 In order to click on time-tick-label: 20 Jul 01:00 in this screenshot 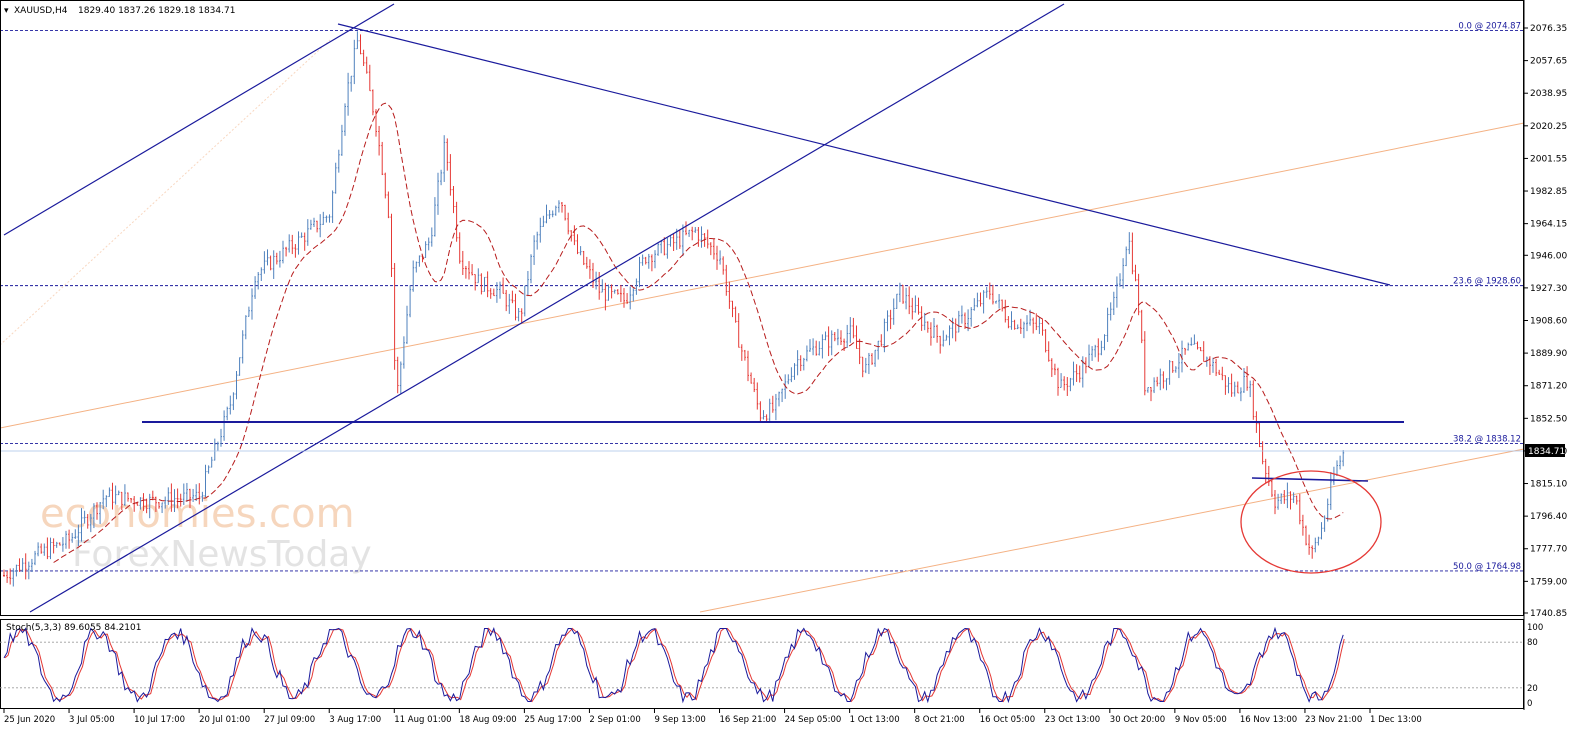, I will do `click(224, 720)`.